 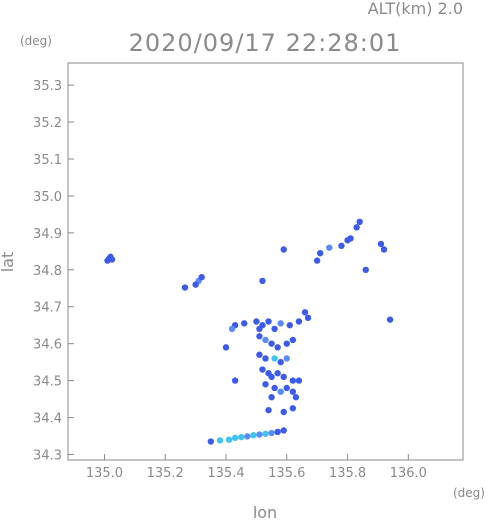 I want to click on x-axis-ticks: 135.0 135.2 135.4 135.6 135.8 136.0, so click(x=256, y=467).